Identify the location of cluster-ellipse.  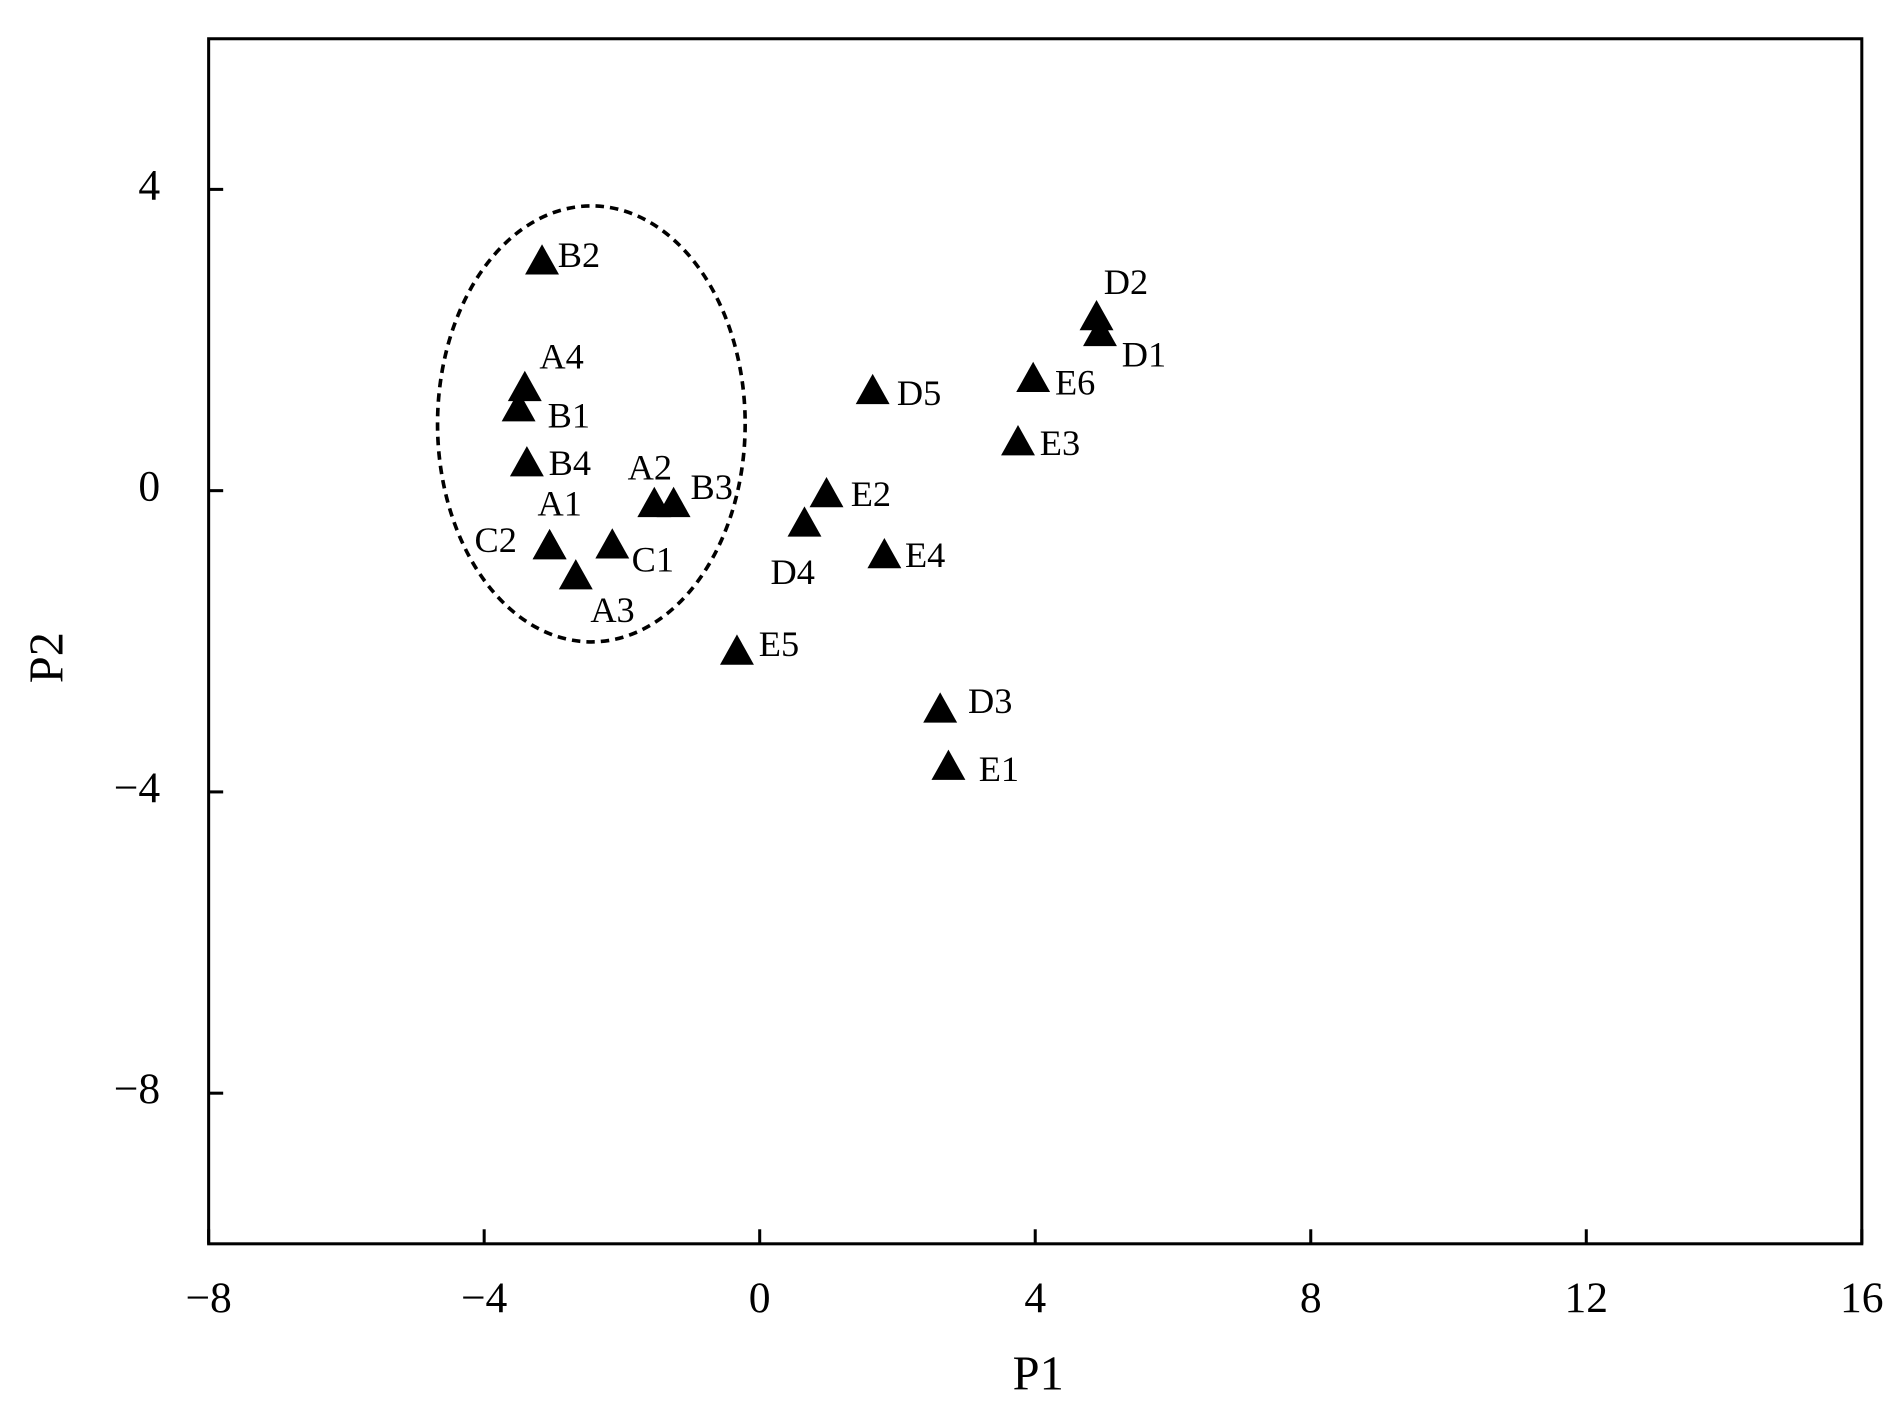
(591, 424).